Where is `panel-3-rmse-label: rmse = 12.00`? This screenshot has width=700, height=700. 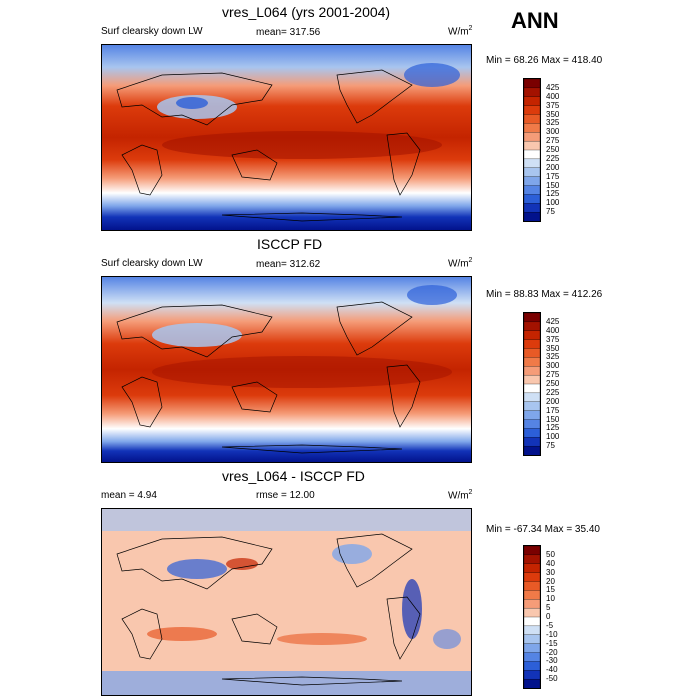 panel-3-rmse-label: rmse = 12.00 is located at coordinates (285, 495).